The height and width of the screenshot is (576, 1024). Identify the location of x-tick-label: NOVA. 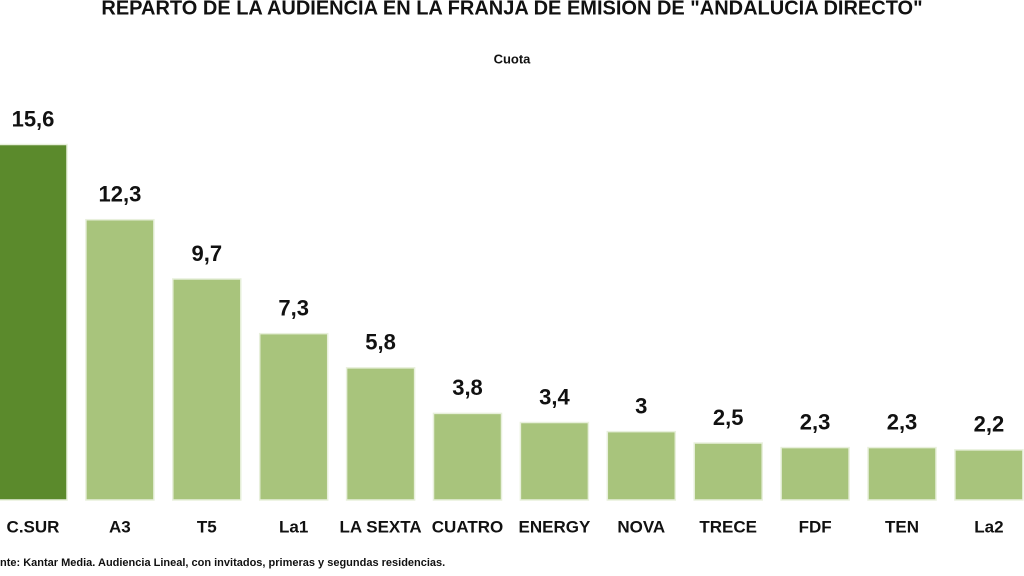
(641, 526).